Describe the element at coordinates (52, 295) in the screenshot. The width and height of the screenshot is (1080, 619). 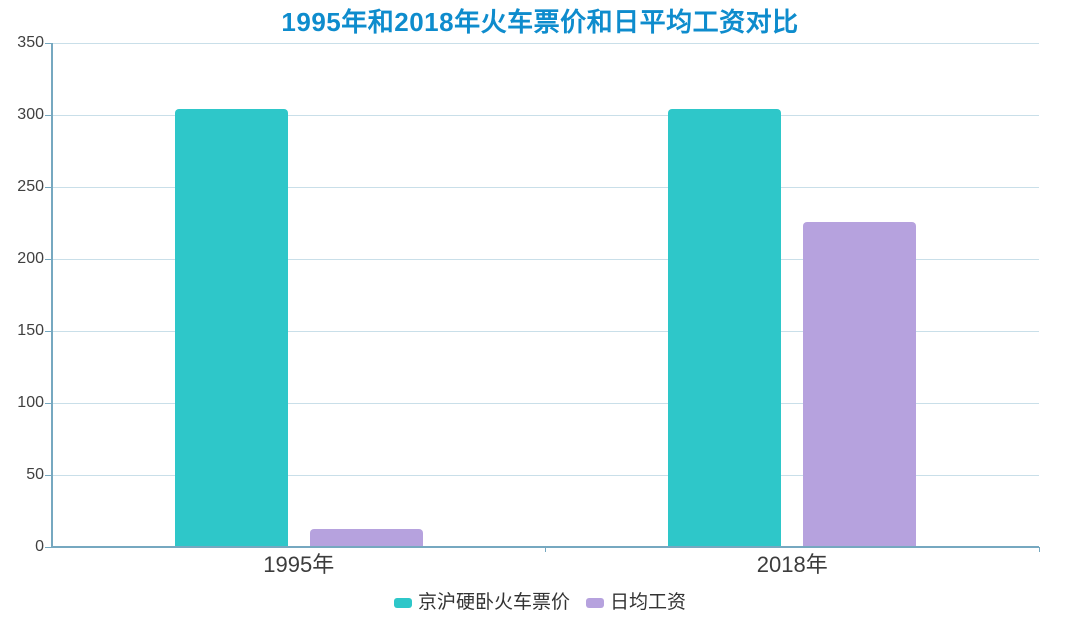
I see `y-axis` at that location.